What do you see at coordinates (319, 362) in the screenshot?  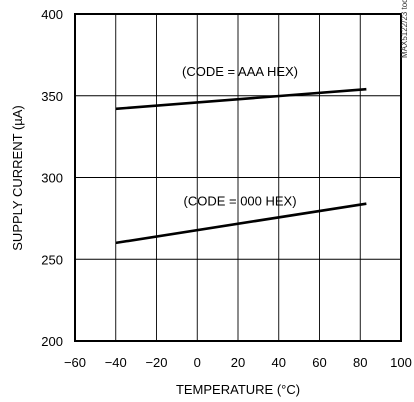 I see `x-tick-label: 60` at bounding box center [319, 362].